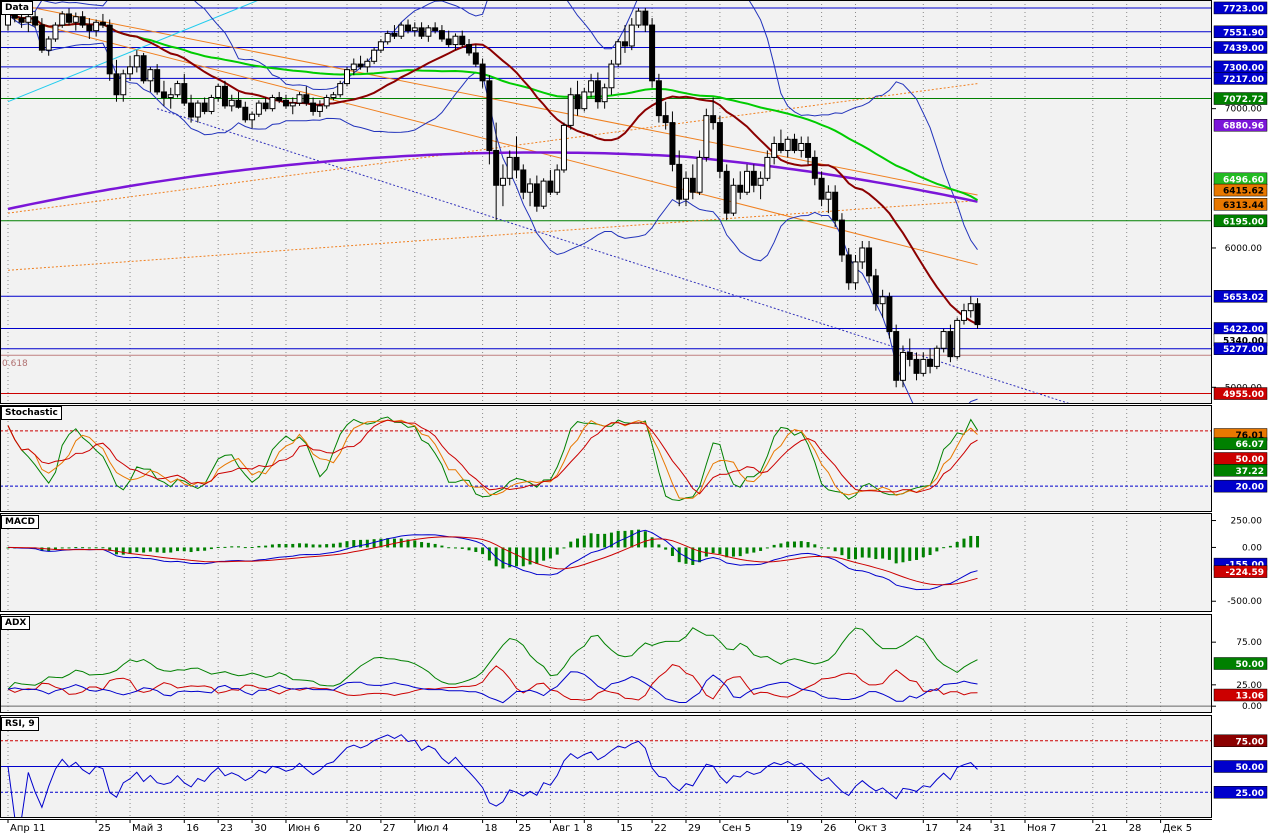  I want to click on y-tick-label: 6000.00, so click(1243, 249).